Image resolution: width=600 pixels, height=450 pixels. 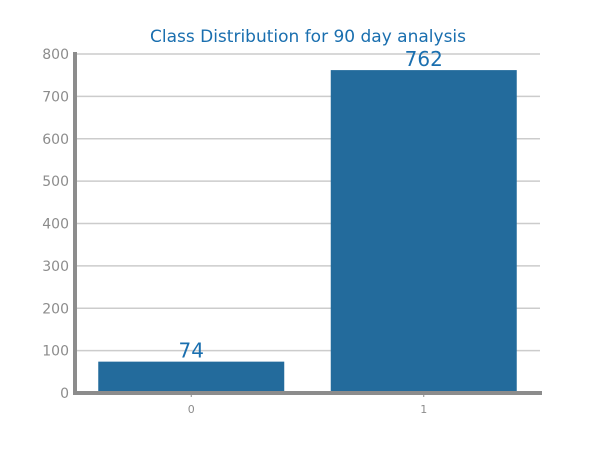 I want to click on y-tick-label: 400, so click(x=55, y=225).